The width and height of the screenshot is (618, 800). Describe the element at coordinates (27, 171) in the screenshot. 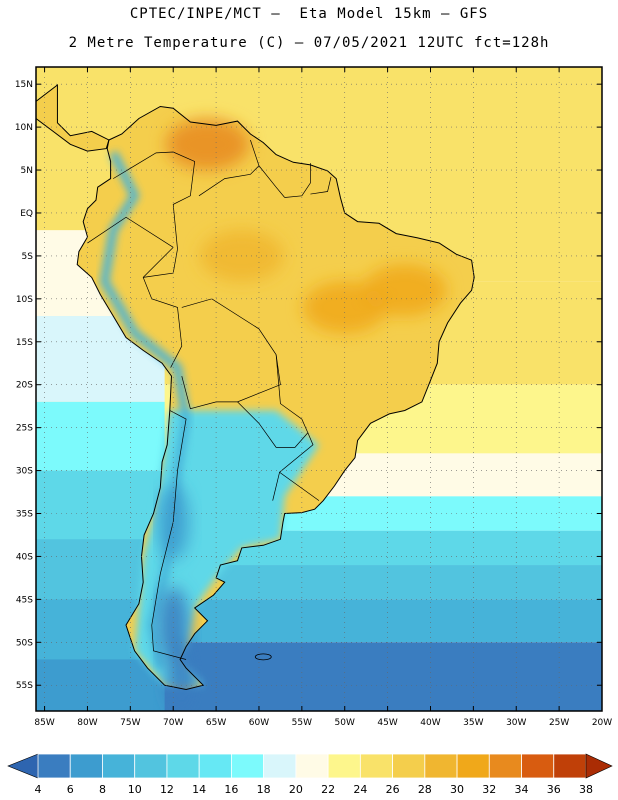

I see `lat-label: 5N` at that location.